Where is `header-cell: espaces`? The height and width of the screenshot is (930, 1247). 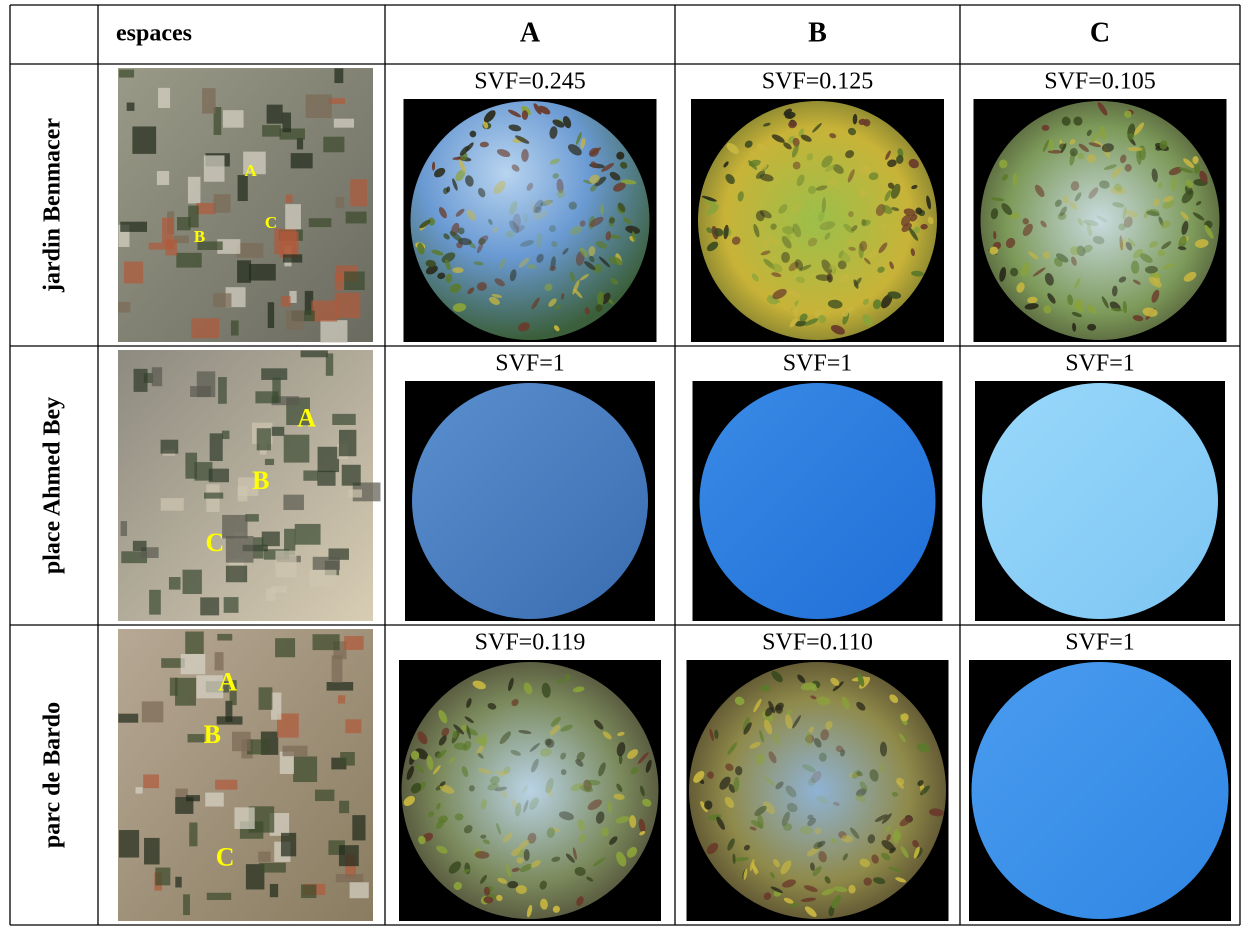 header-cell: espaces is located at coordinates (154, 34).